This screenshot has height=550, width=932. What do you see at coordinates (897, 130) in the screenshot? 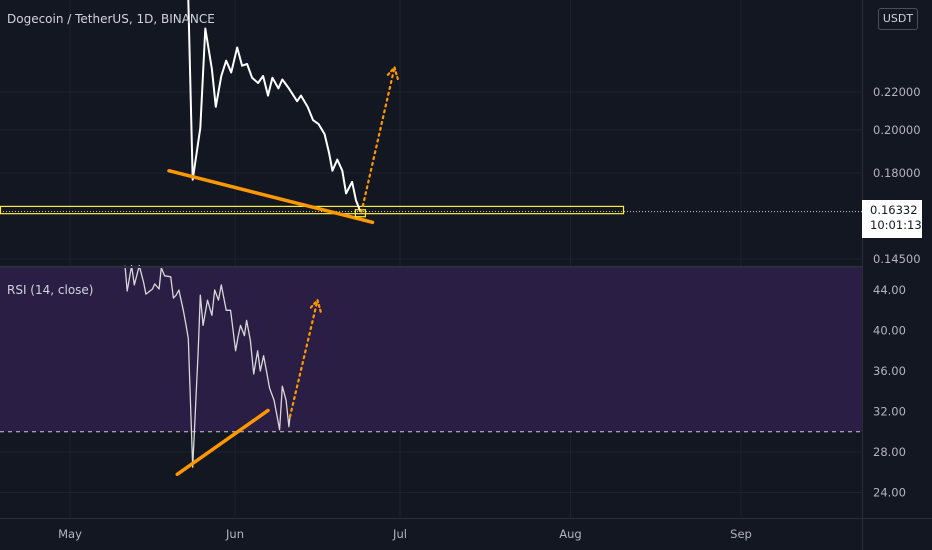
I see `price-axis-tick-label: 0.20000` at bounding box center [897, 130].